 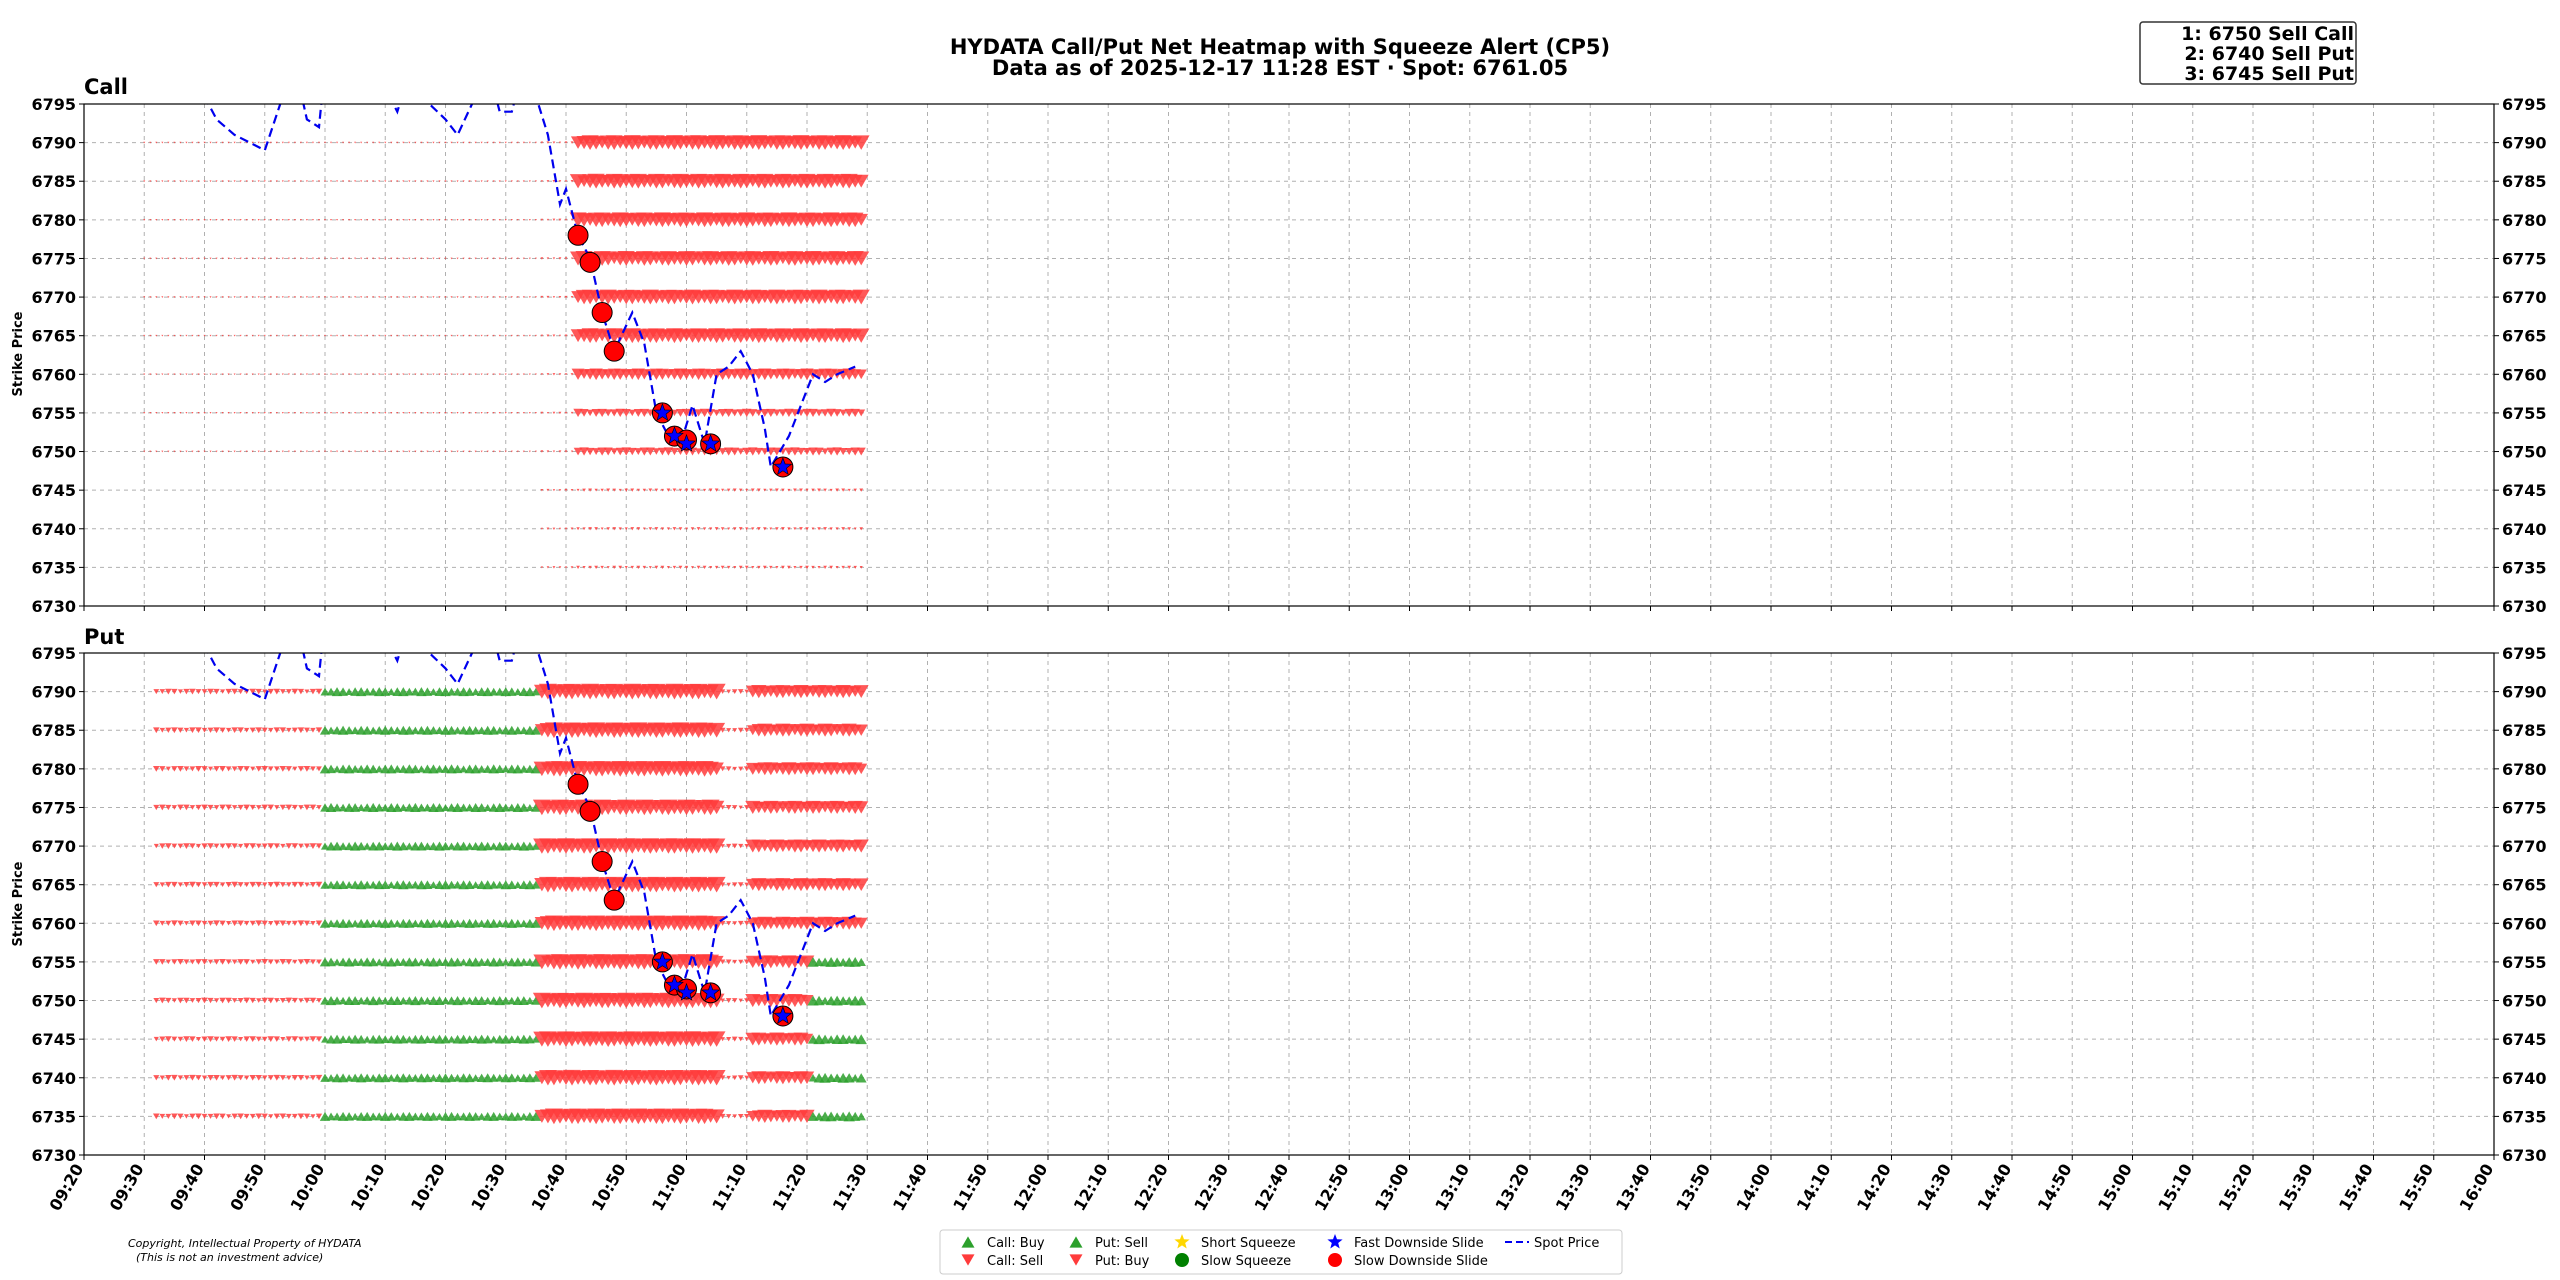 I want to click on x-tick-label: 09:30, so click(x=127, y=1188).